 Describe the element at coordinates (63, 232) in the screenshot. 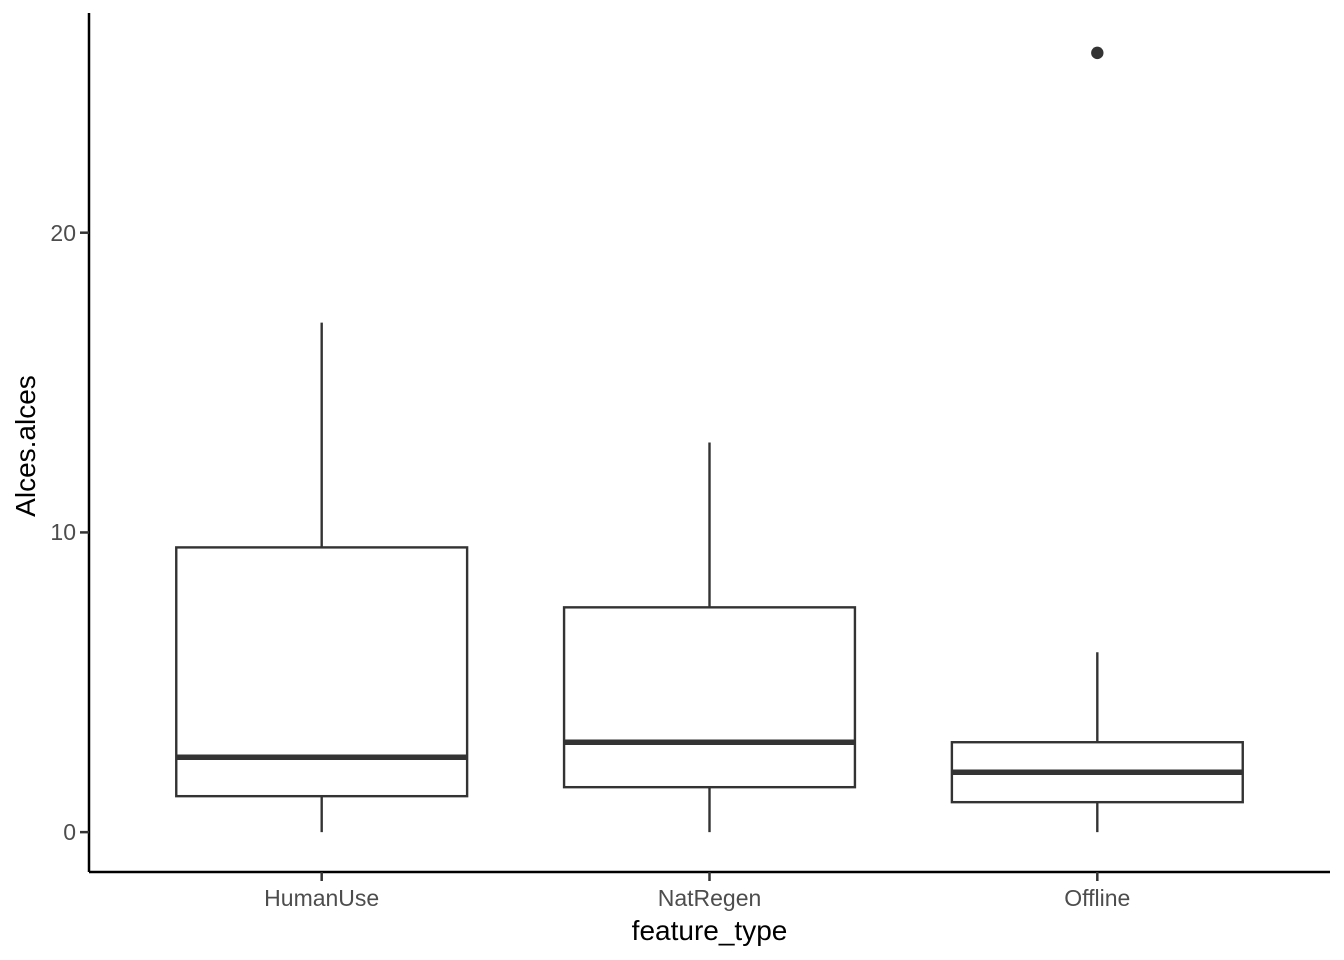

I see `y-tick-label-20: 20` at that location.